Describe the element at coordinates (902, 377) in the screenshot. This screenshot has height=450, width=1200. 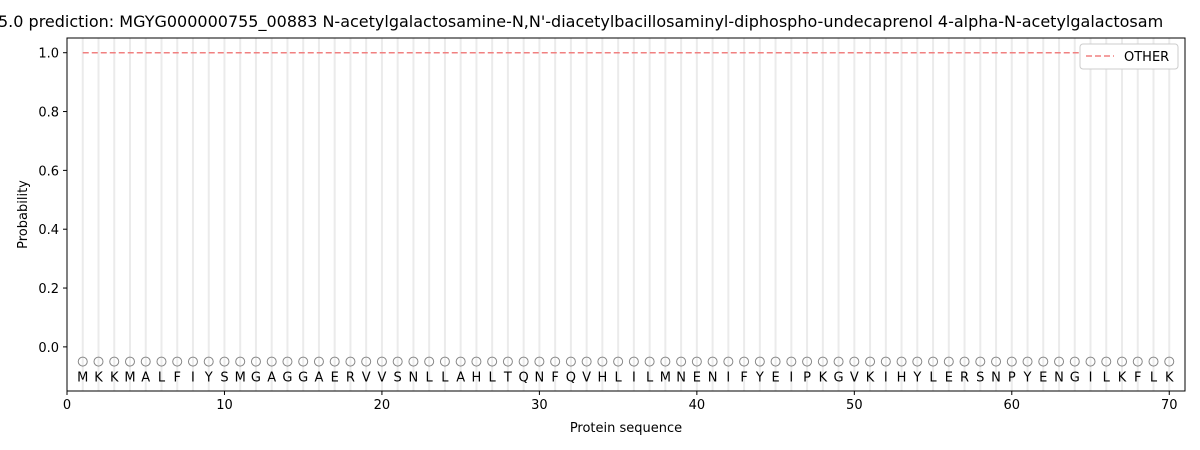
I see `residue-label: H` at that location.